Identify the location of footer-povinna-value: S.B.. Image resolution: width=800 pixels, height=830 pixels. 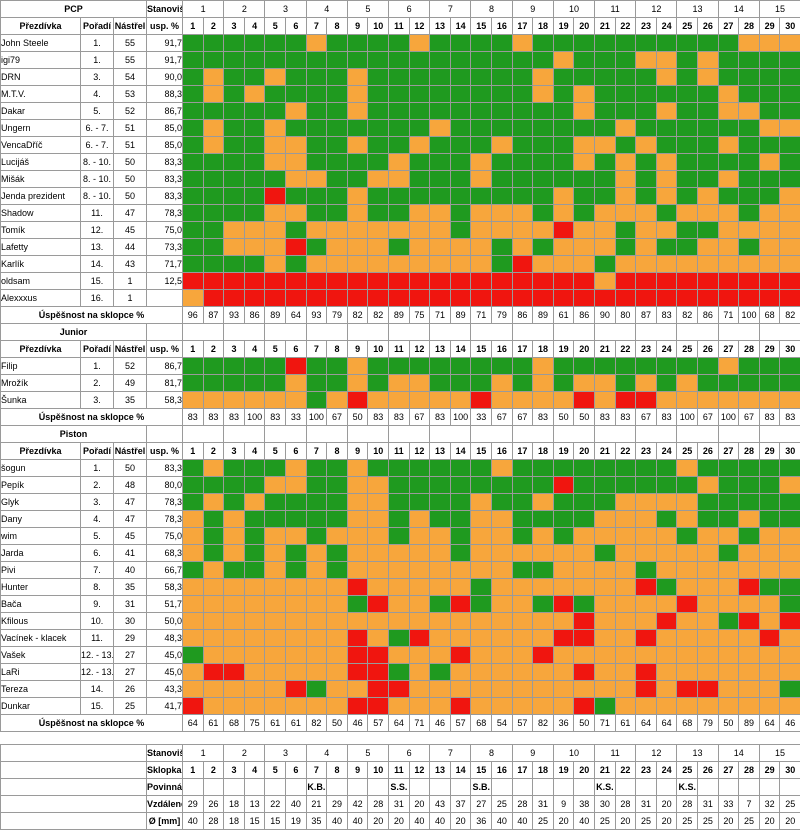
(481, 787).